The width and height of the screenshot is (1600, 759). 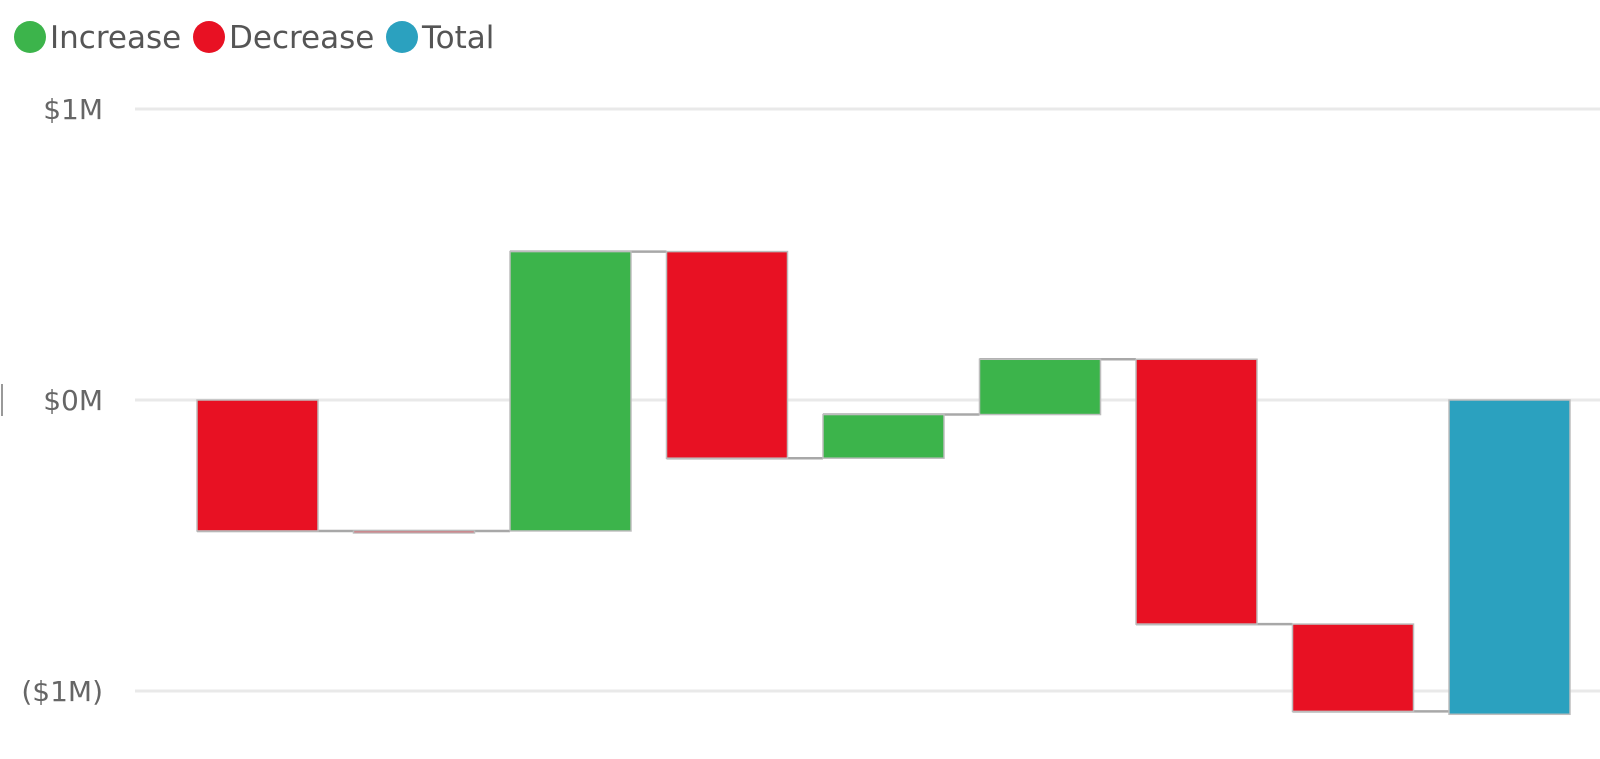 What do you see at coordinates (457, 38) in the screenshot?
I see `legend-label-total: Total` at bounding box center [457, 38].